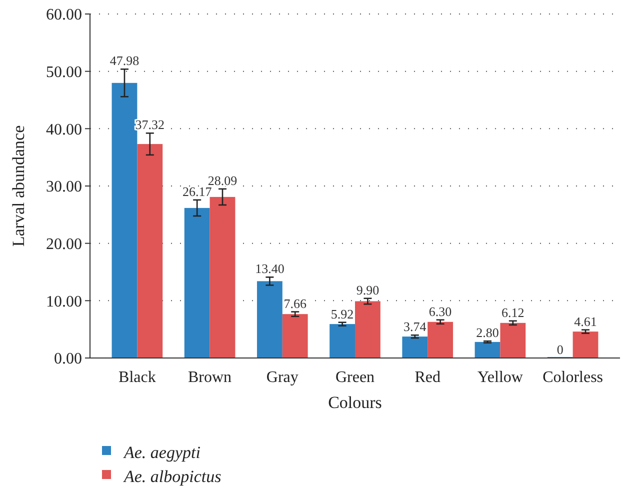  Describe the element at coordinates (487, 332) in the screenshot. I see `data-label: 2.80` at that location.